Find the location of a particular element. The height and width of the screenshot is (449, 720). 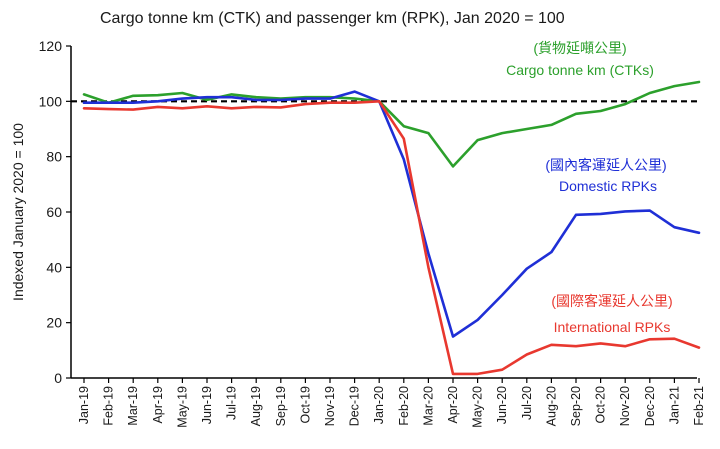

x-tick-label: Mar-20 is located at coordinates (428, 406).